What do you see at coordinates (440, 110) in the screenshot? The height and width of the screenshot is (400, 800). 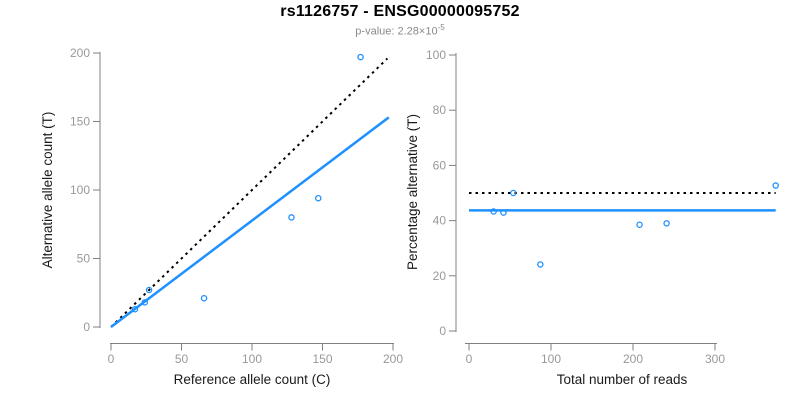 I see `y-tick-label: 80` at bounding box center [440, 110].